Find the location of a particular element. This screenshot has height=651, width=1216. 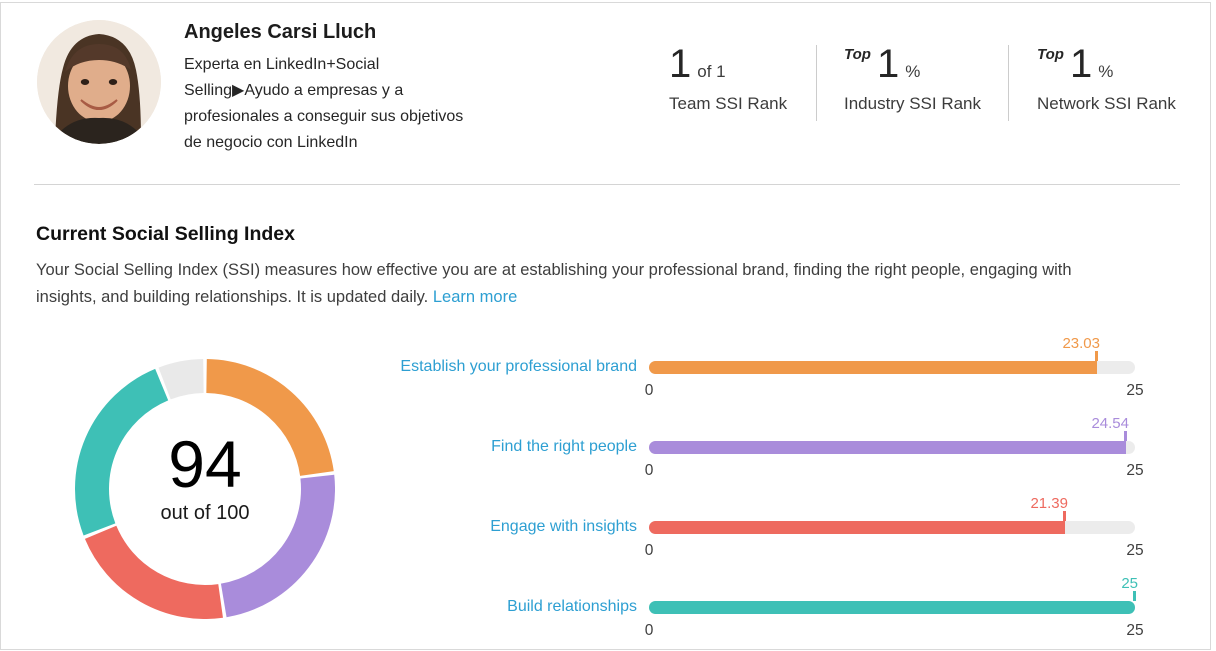

header-divider is located at coordinates (607, 184).